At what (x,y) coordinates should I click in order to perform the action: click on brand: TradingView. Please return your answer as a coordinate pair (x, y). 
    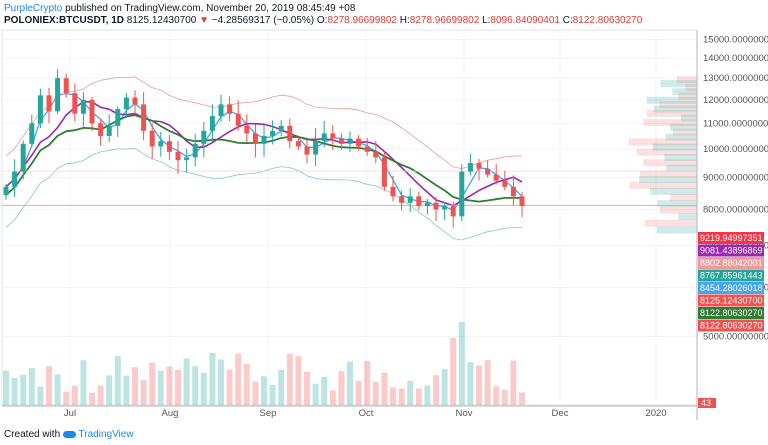
    Looking at the image, I should click on (106, 434).